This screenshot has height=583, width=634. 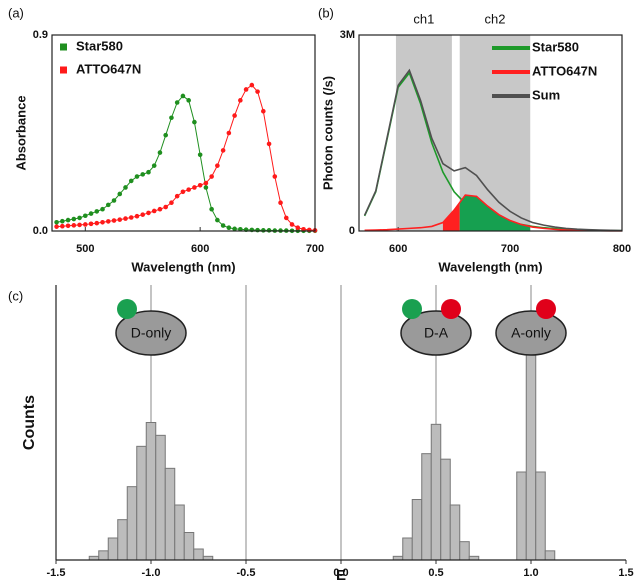 I want to click on panel-label: (c), so click(x=15, y=295).